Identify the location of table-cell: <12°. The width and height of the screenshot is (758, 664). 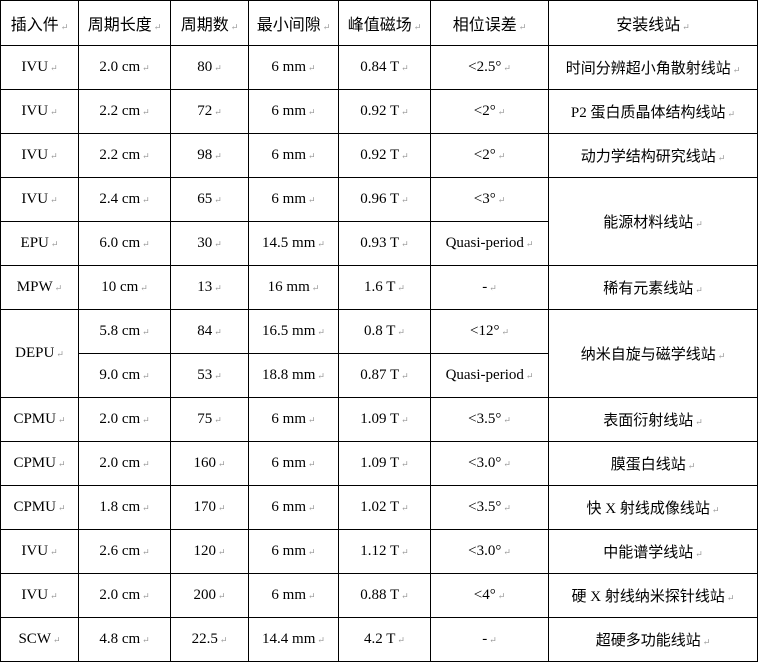
(489, 331).